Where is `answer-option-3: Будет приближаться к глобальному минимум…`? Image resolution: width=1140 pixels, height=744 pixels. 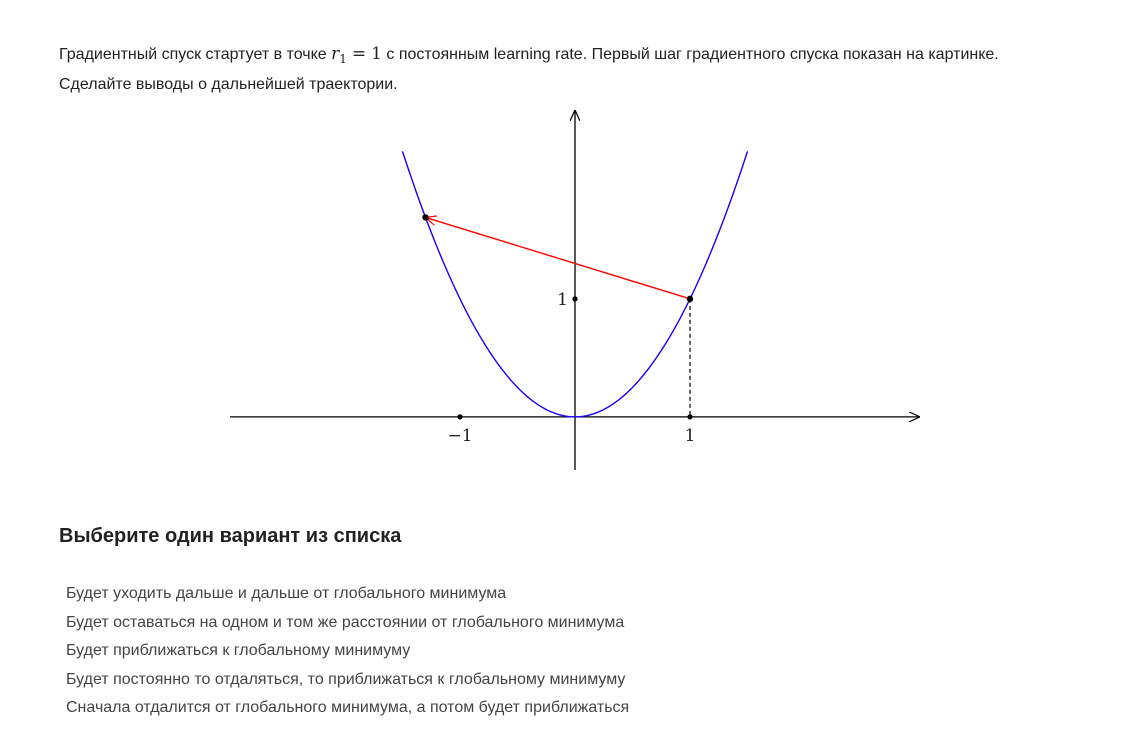
answer-option-3: Будет приближаться к глобальному минимум… is located at coordinates (238, 650).